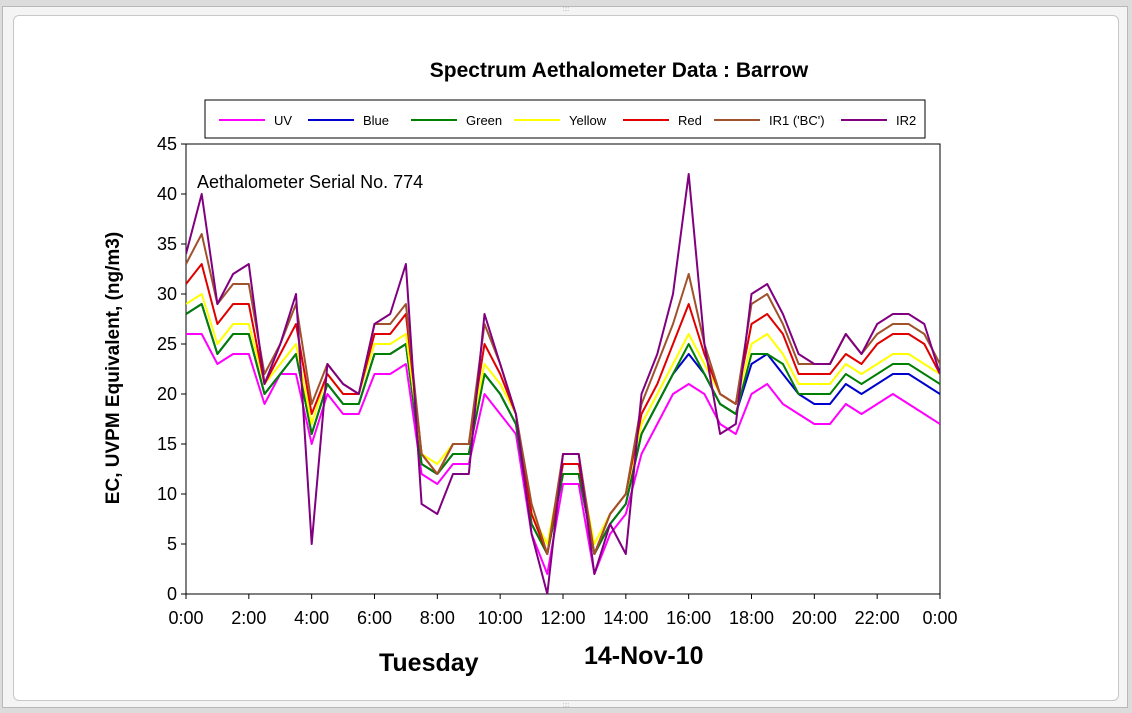 The height and width of the screenshot is (713, 1132). I want to click on y-tick-label: 45, so click(167, 144).